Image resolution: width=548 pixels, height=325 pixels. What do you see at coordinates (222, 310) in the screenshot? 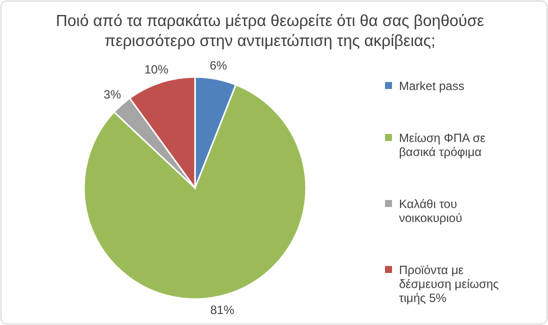
I see `data-label: 81%` at bounding box center [222, 310].